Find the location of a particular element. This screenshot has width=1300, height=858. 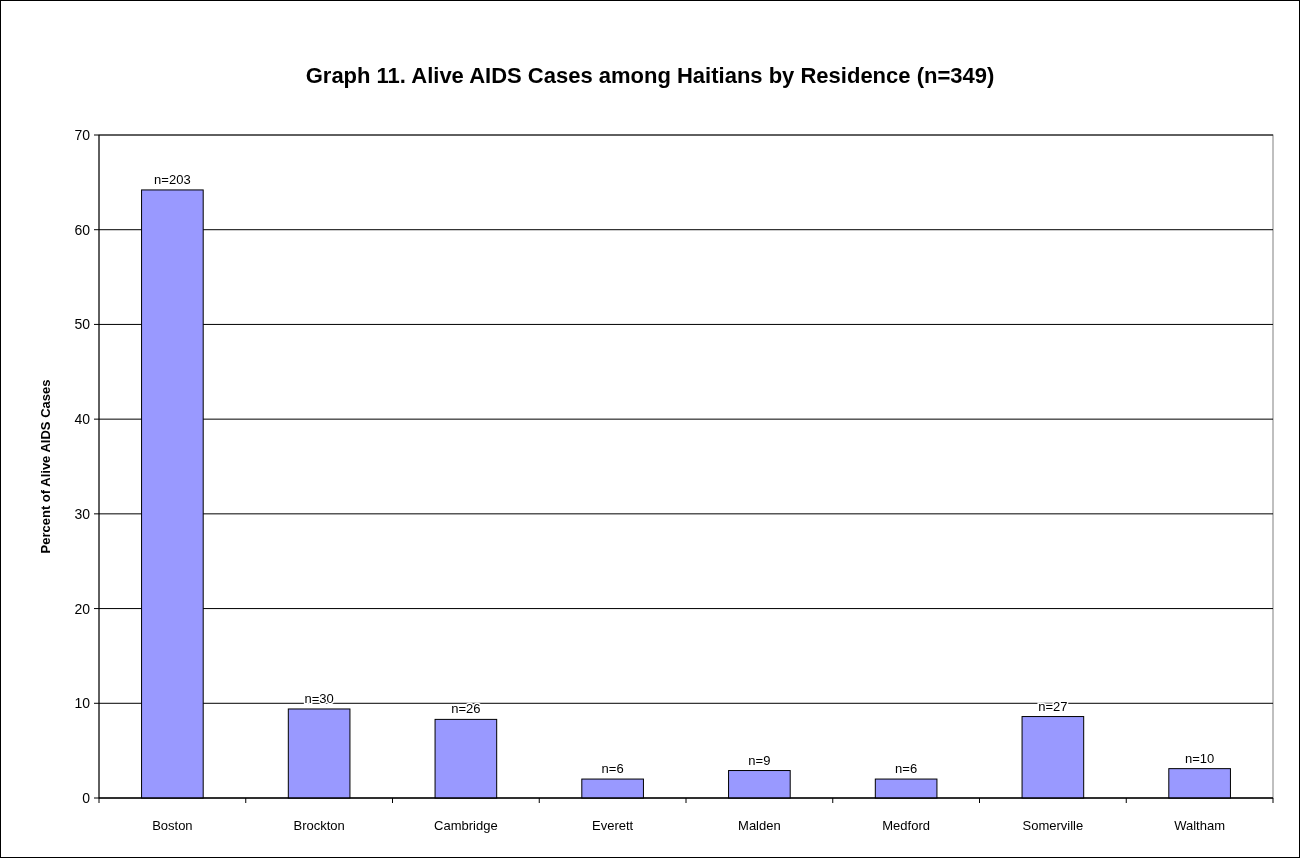

x-tick-label: Brockton is located at coordinates (319, 825).